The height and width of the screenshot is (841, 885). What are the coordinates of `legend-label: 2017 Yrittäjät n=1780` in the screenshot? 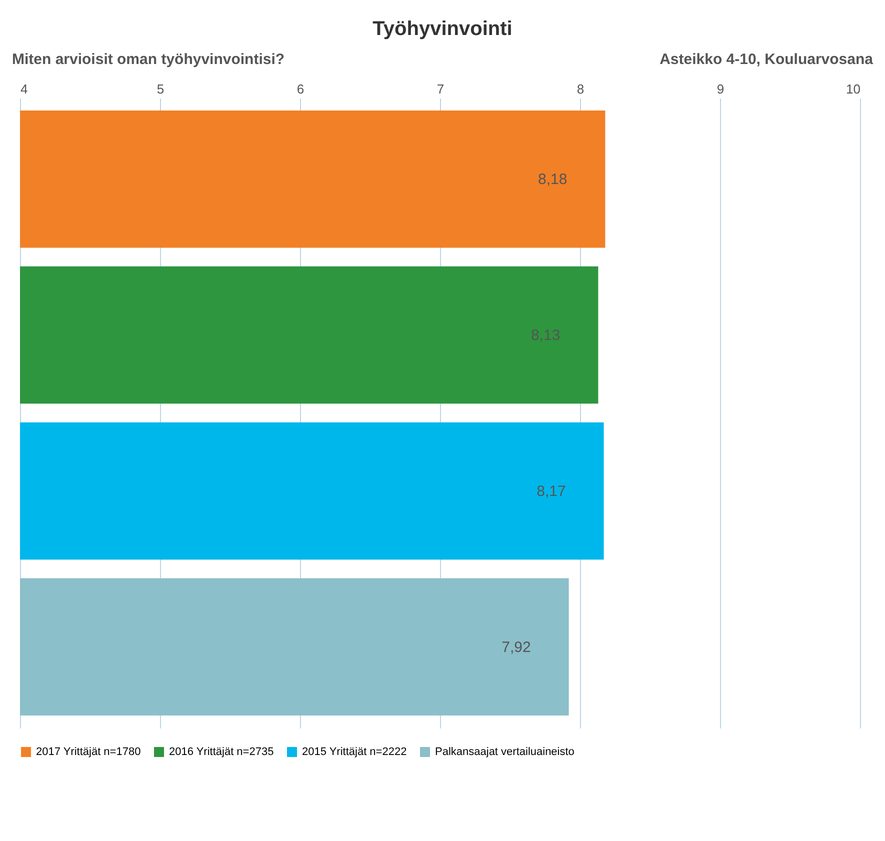 It's located at (88, 752).